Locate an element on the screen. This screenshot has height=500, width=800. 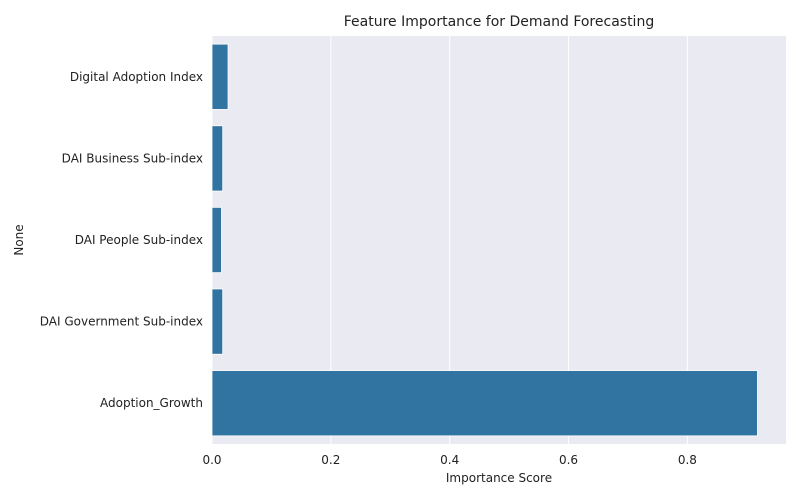
x-tick-label: 0.0 is located at coordinates (211, 460).